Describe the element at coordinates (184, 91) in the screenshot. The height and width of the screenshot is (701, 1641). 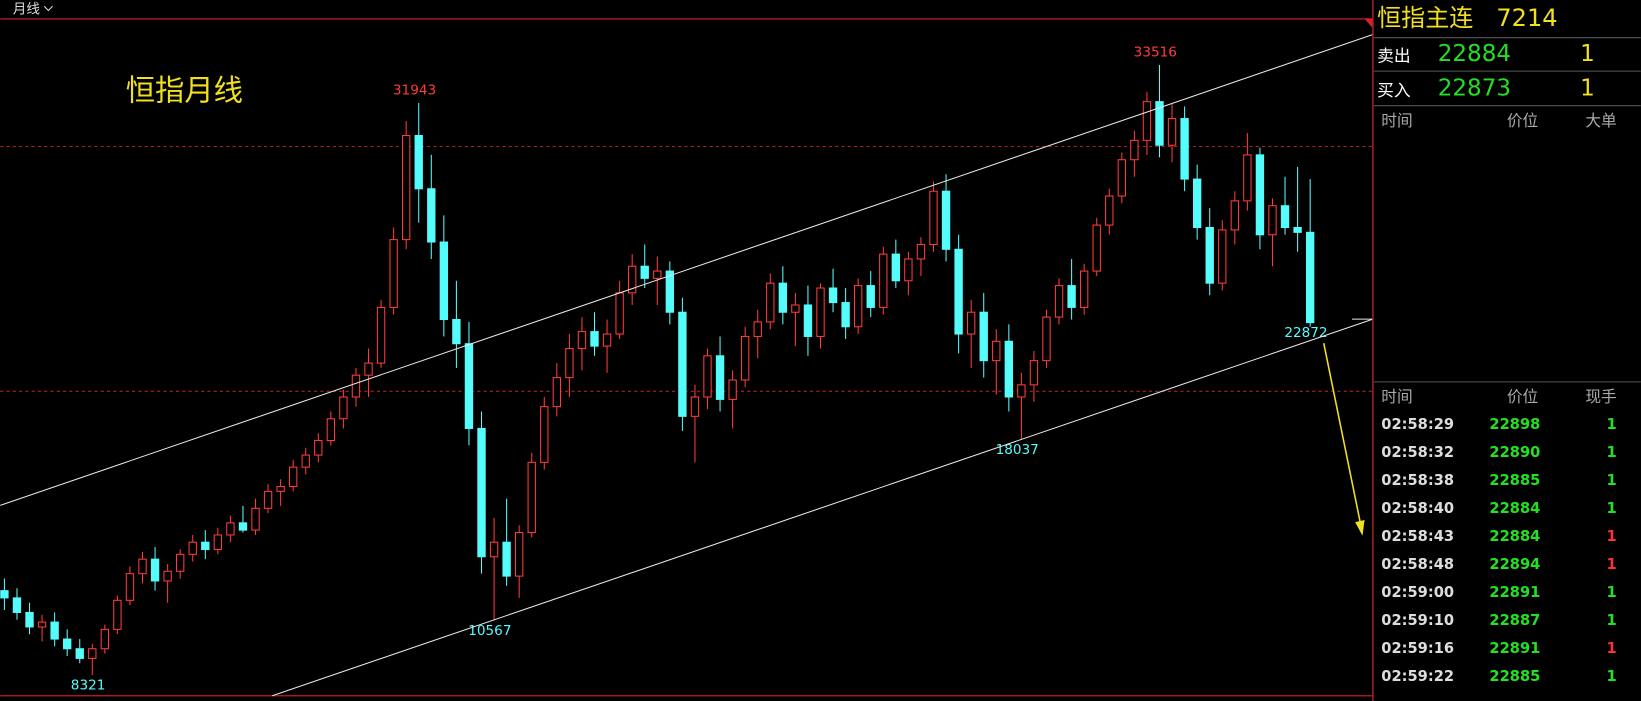
I see `chart-title: 恒指月线` at that location.